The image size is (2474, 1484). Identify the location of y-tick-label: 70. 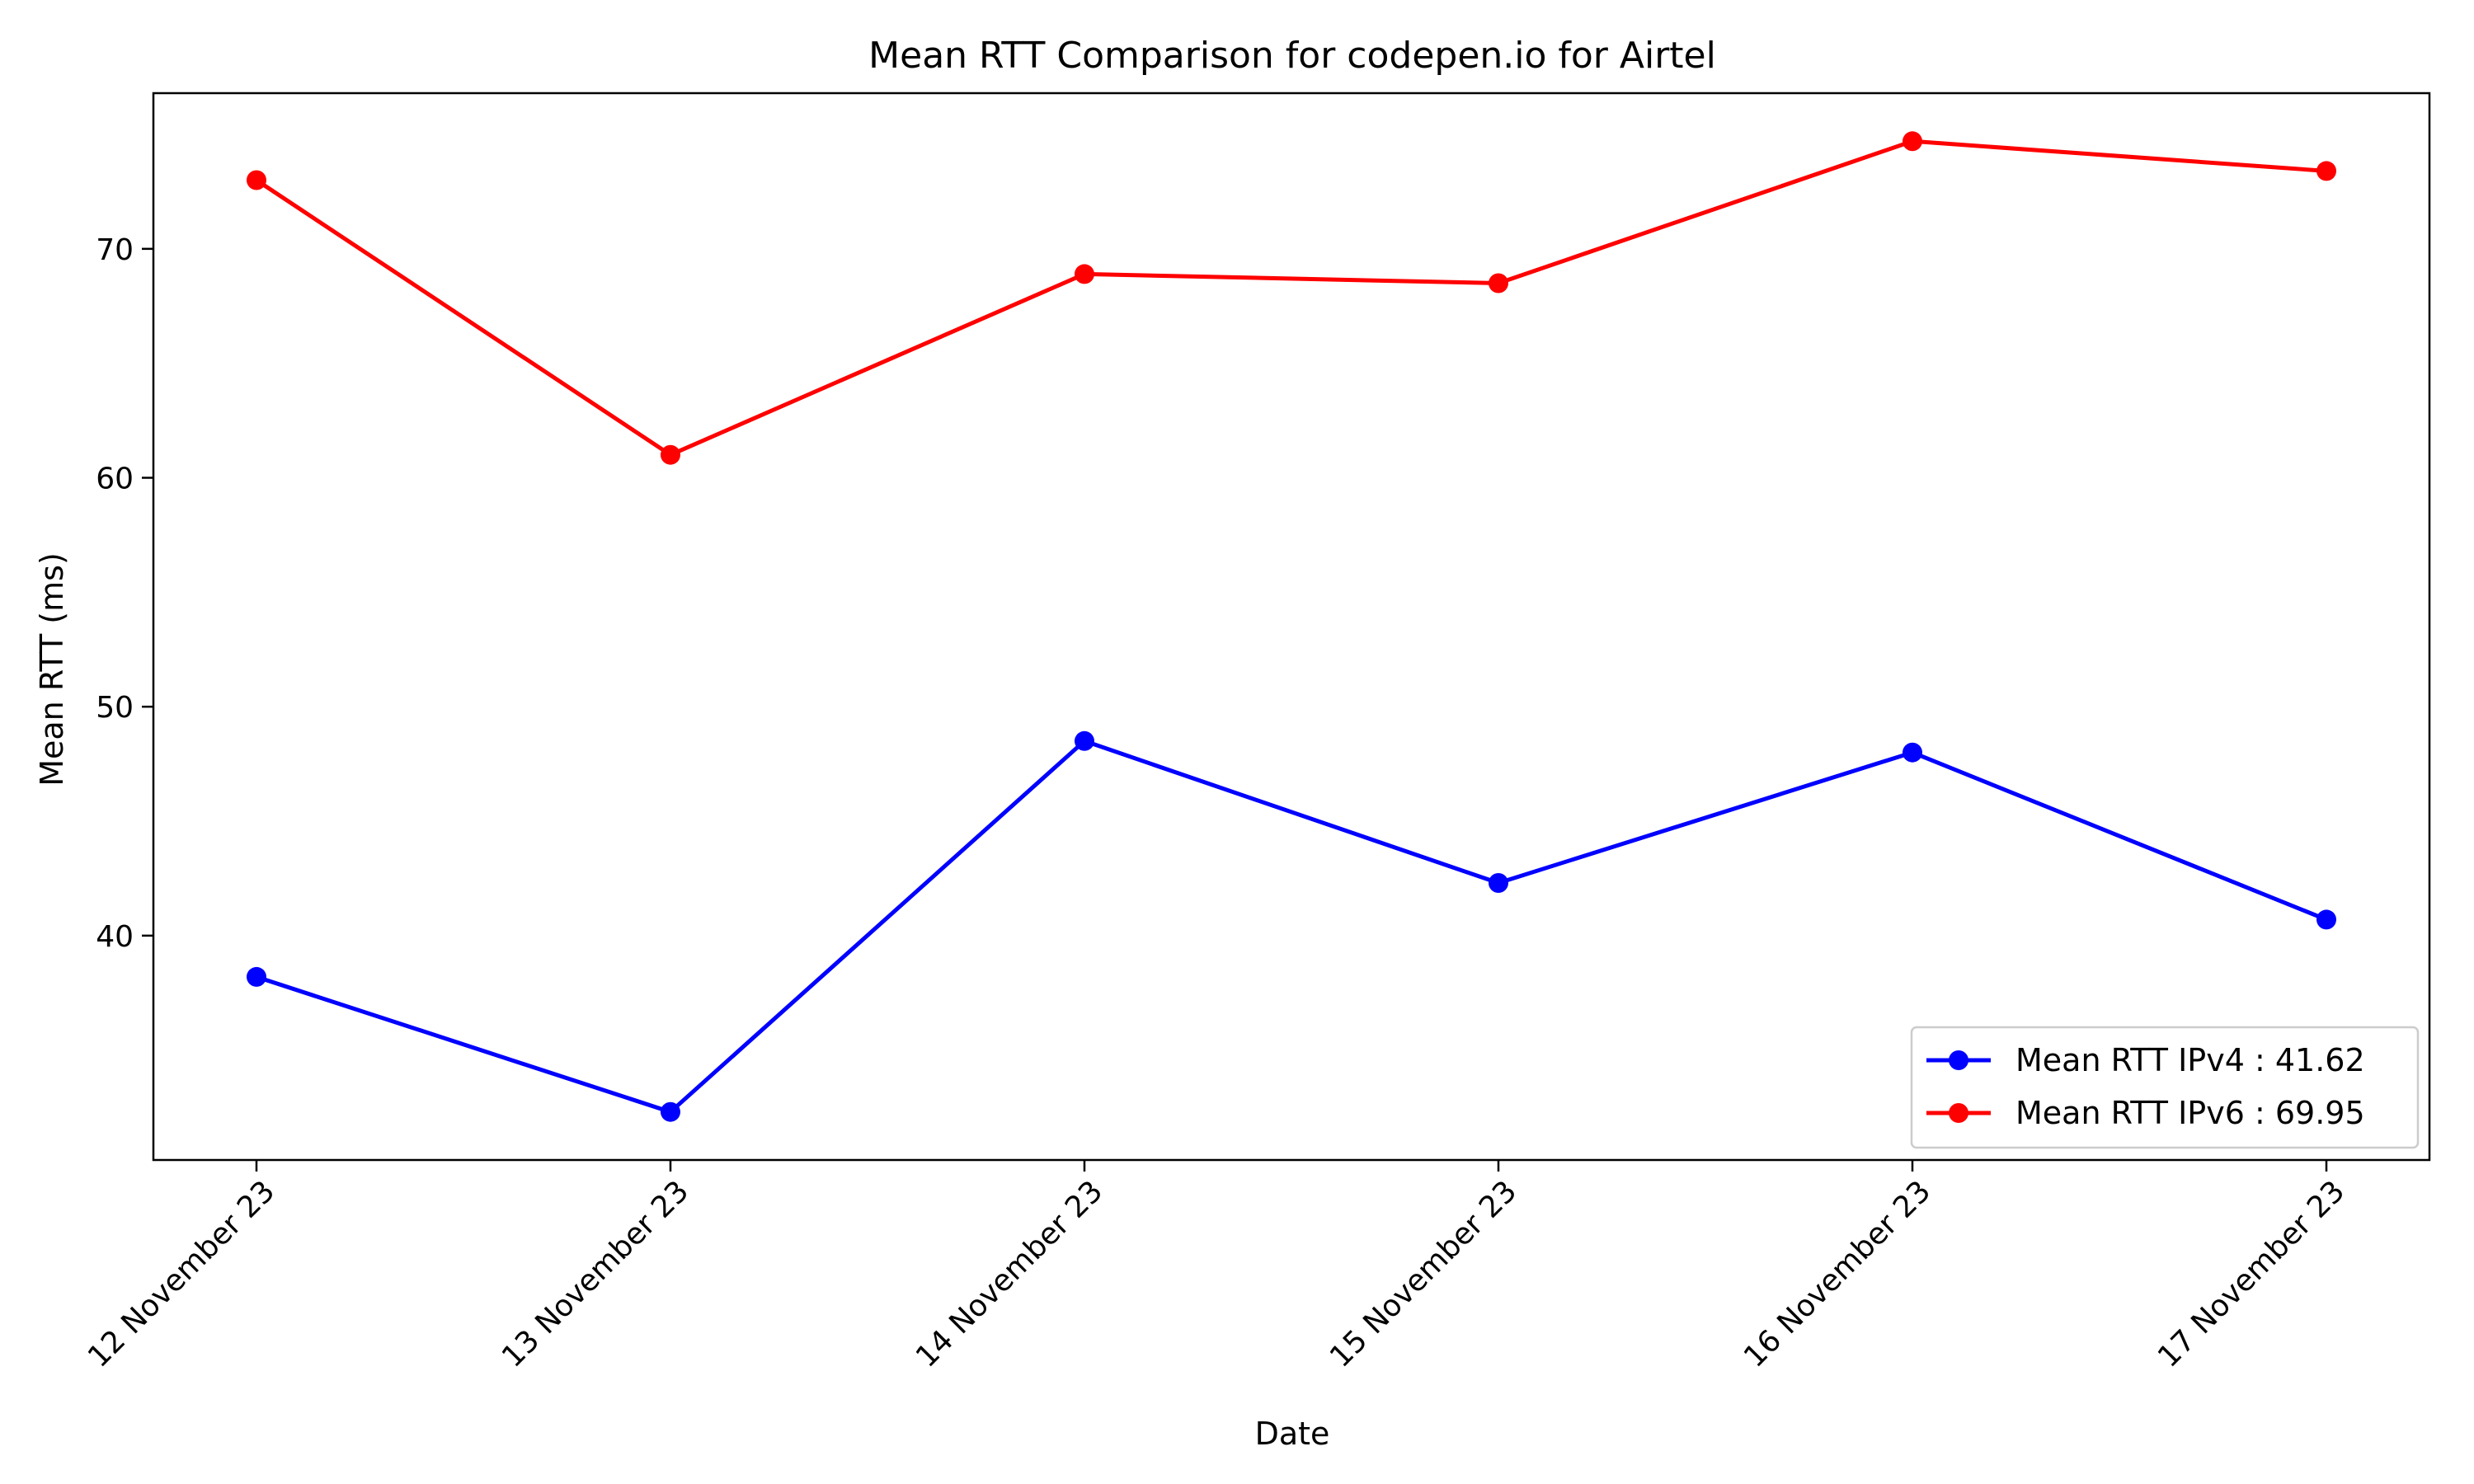
(115, 250).